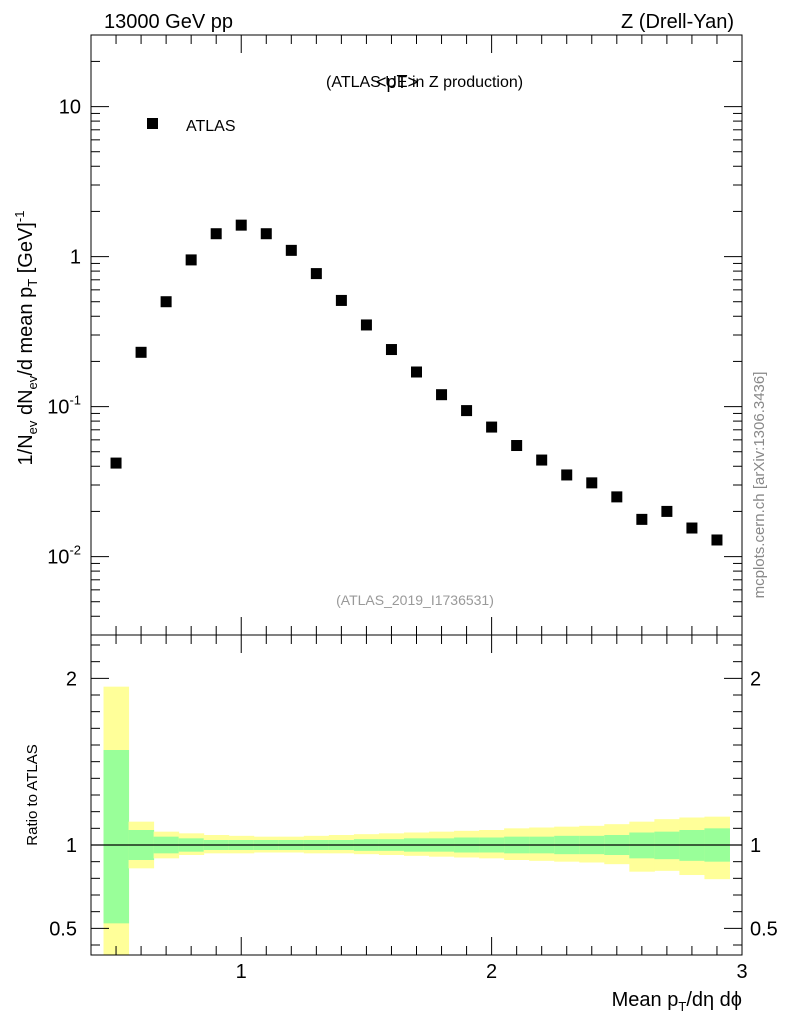 This screenshot has height=1024, width=786. I want to click on ratio-band-inner, so click(116, 837).